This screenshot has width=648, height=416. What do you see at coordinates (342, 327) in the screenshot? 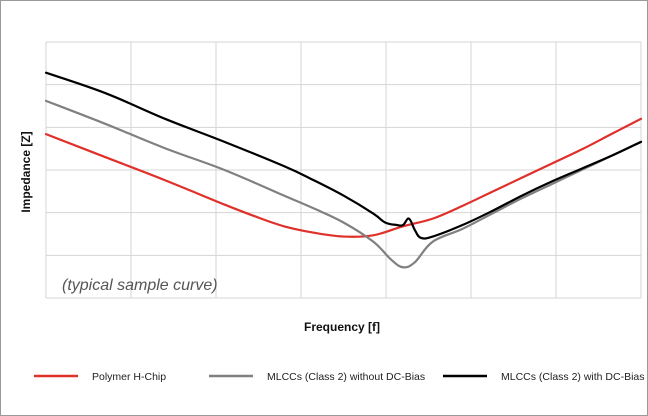
I see `x-axis-label: Frequency [f]` at bounding box center [342, 327].